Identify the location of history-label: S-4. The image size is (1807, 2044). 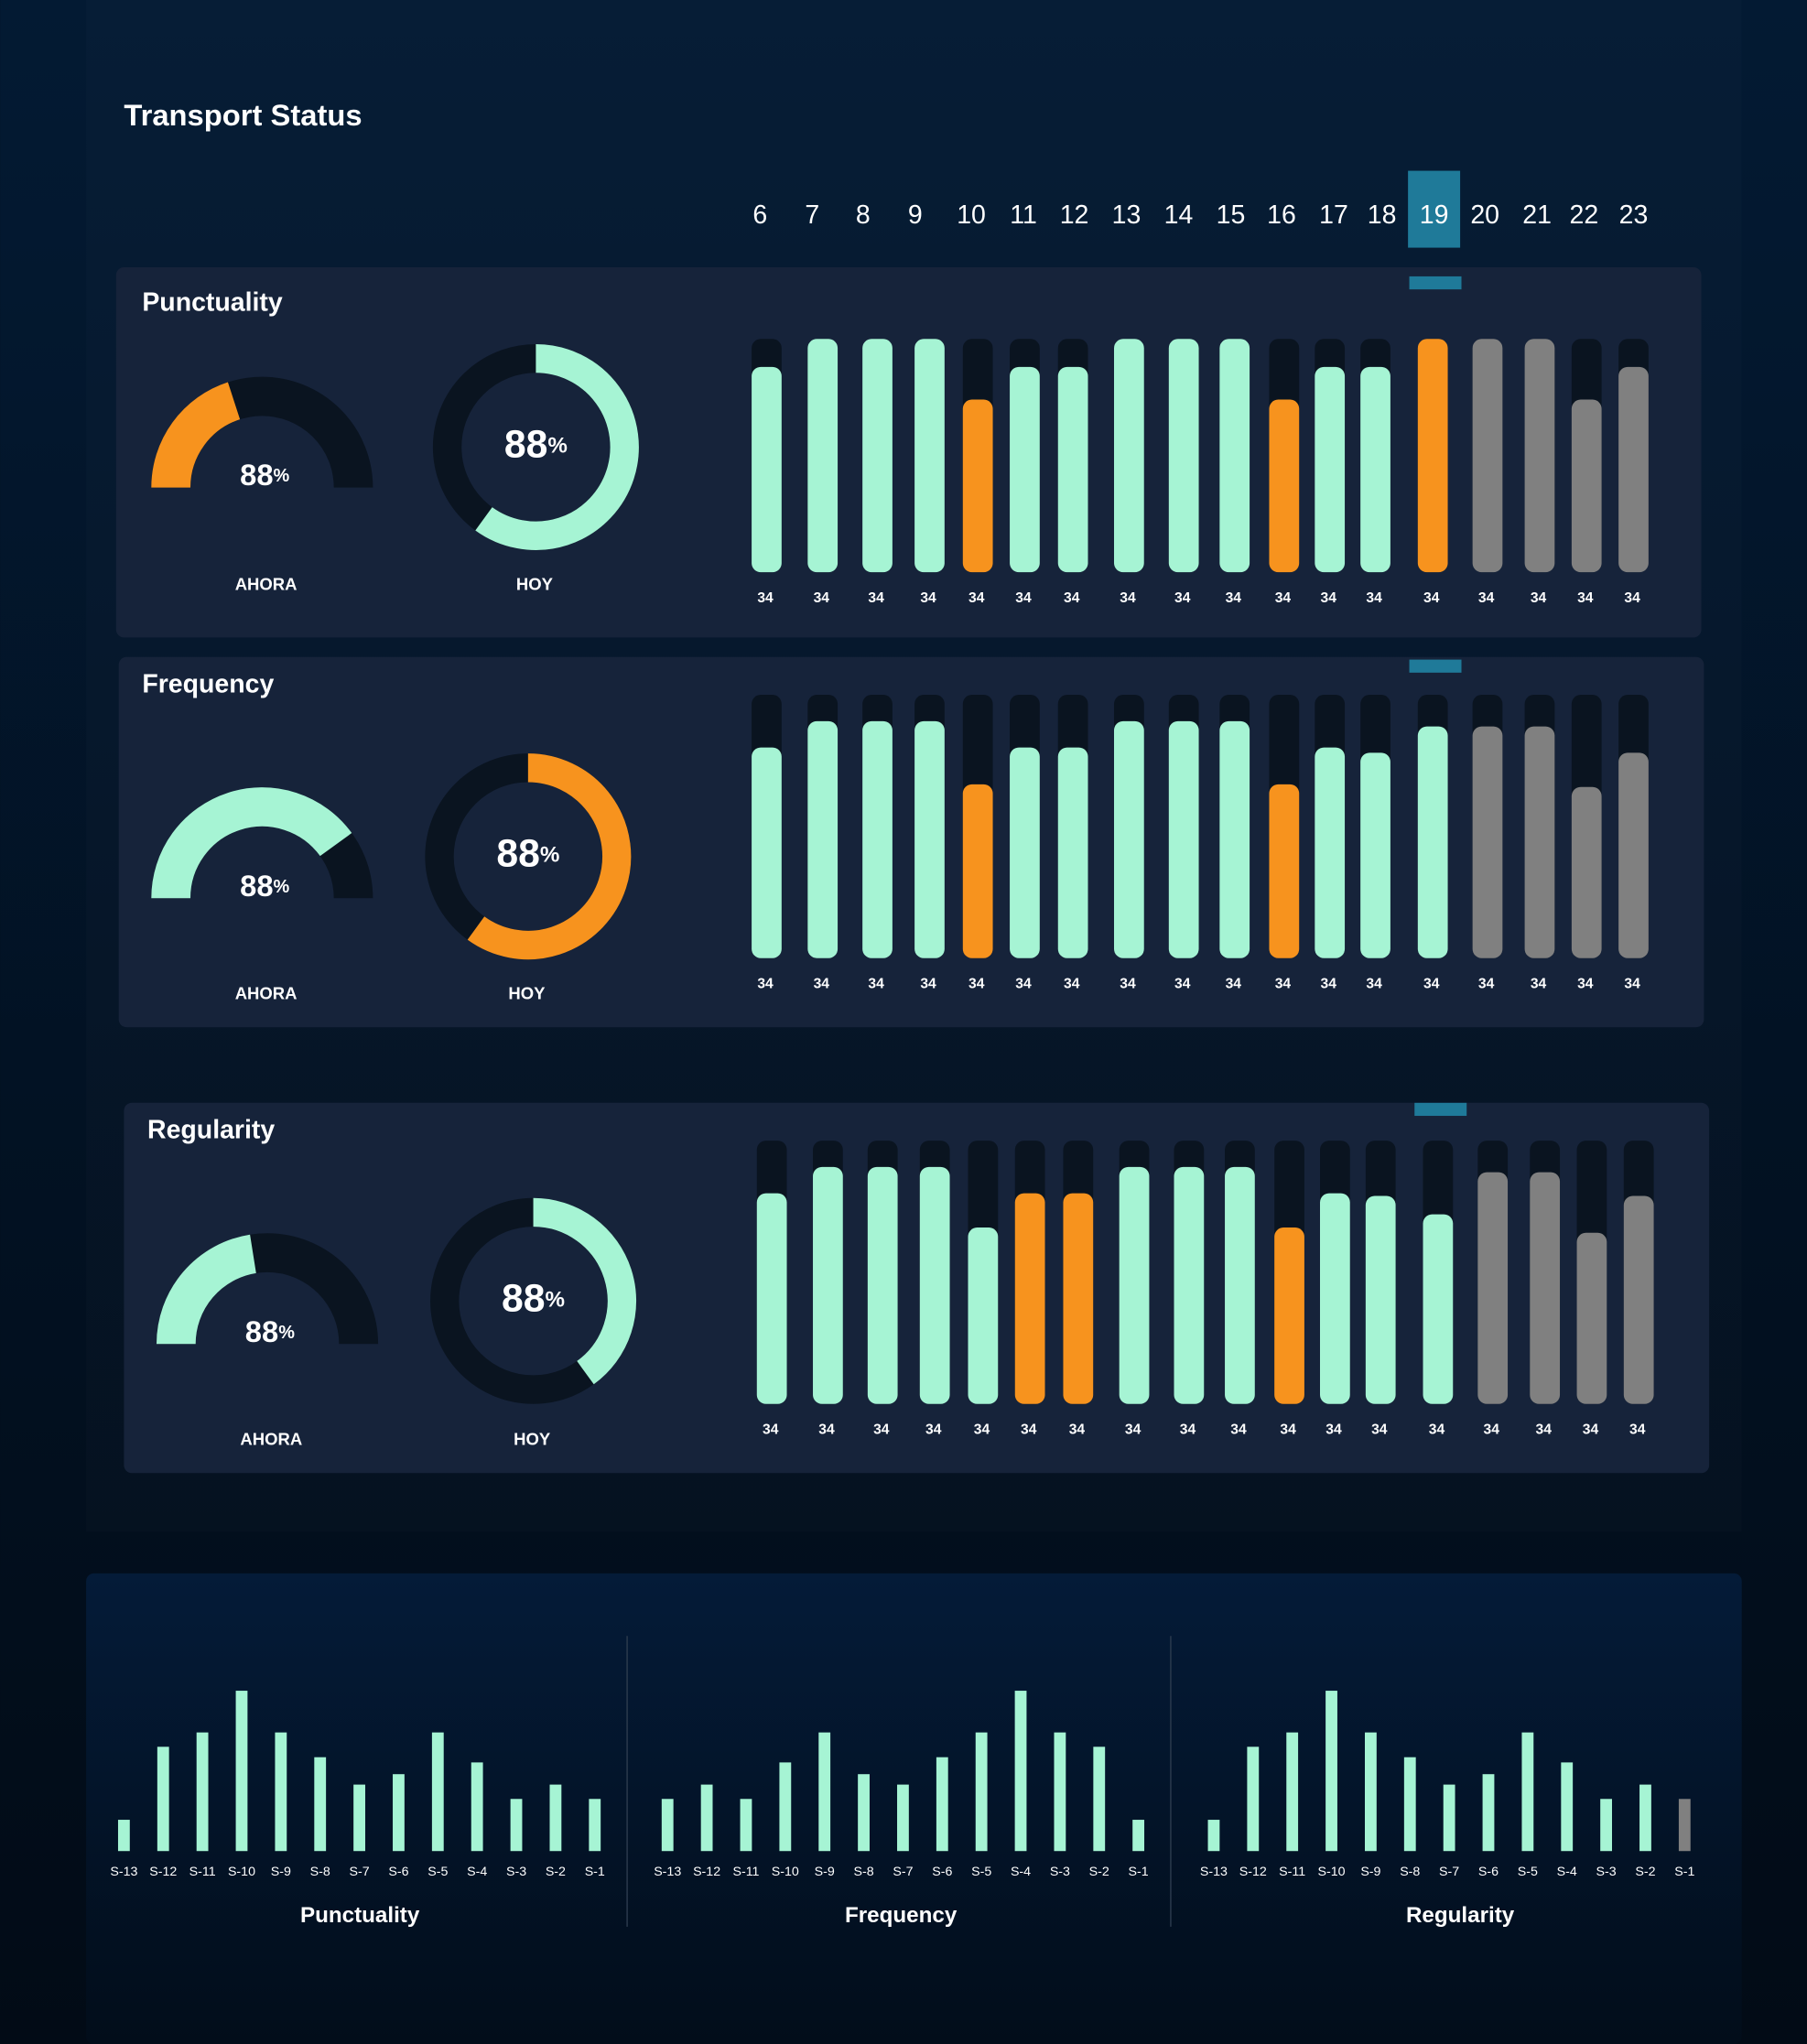
(477, 1872).